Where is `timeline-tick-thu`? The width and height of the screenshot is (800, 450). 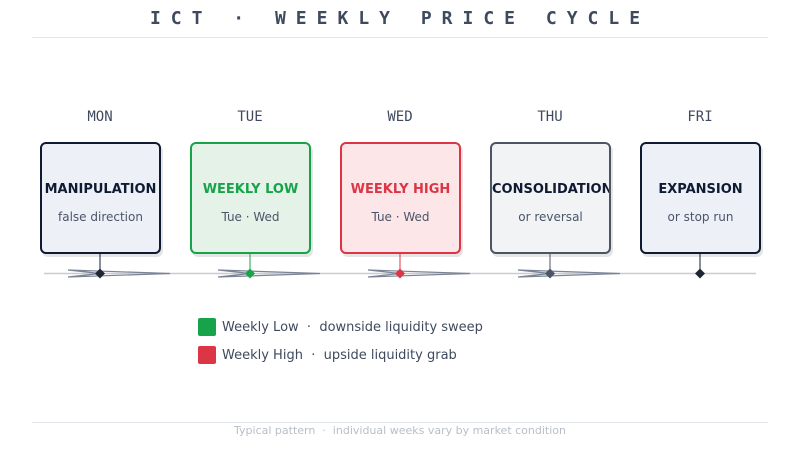 timeline-tick-thu is located at coordinates (569, 265).